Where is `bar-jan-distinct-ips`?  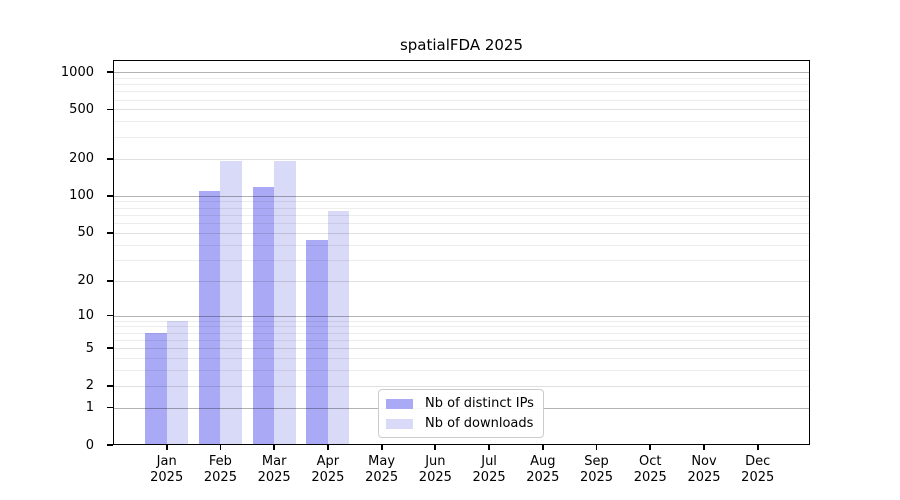 bar-jan-distinct-ips is located at coordinates (156, 388).